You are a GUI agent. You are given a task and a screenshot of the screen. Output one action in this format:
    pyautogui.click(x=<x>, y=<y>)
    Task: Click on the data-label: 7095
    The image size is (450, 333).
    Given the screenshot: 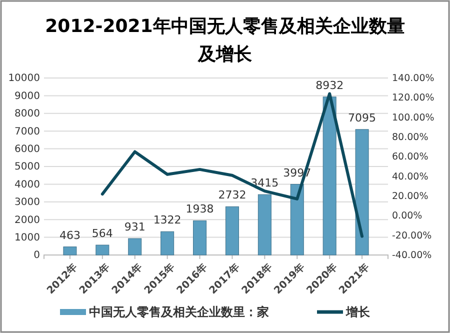 What is the action you would take?
    pyautogui.click(x=362, y=117)
    